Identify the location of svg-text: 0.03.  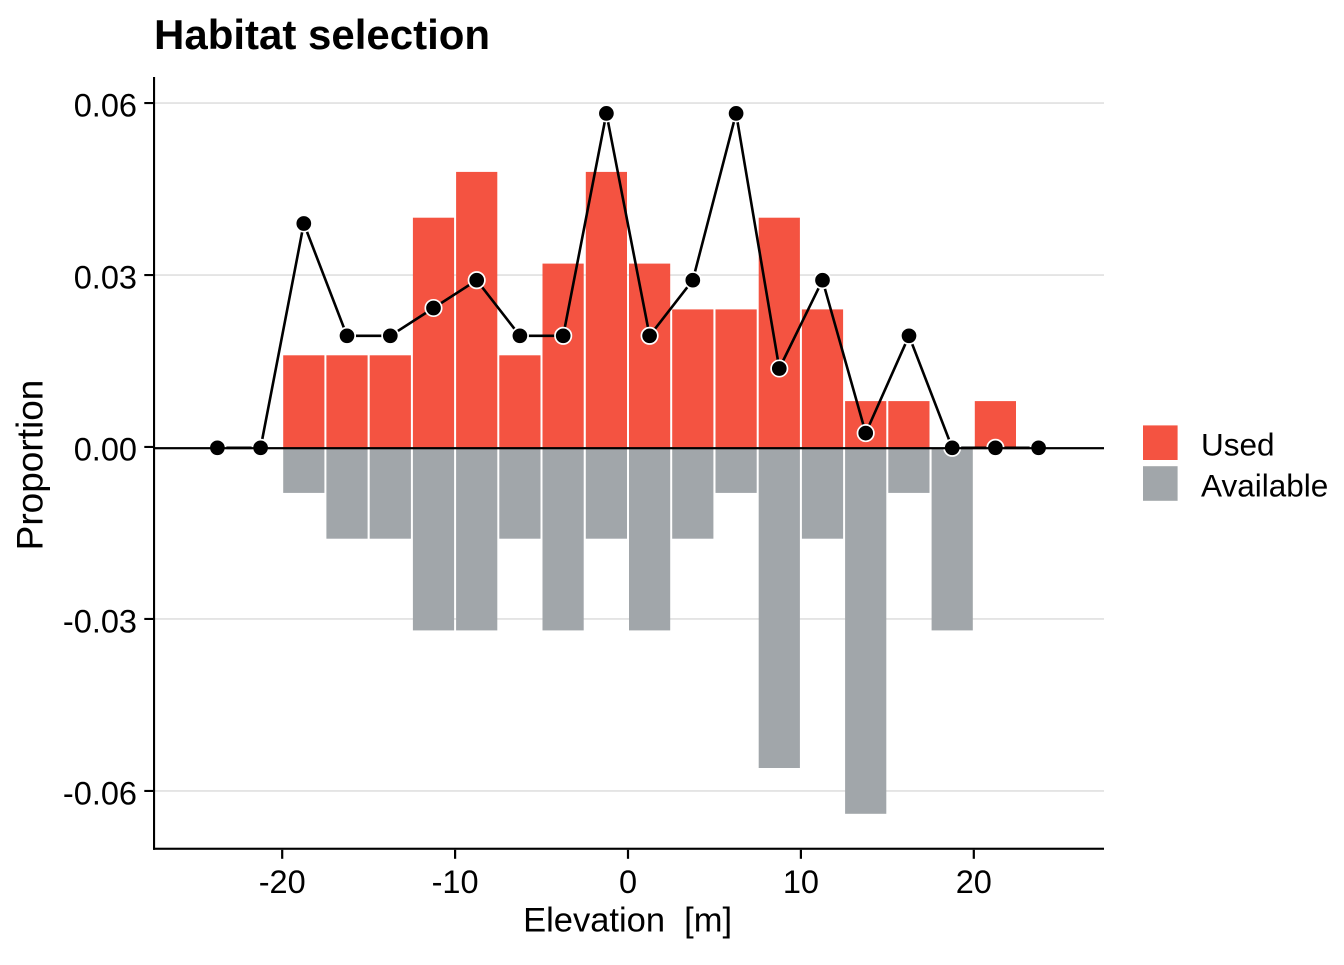
(105, 278).